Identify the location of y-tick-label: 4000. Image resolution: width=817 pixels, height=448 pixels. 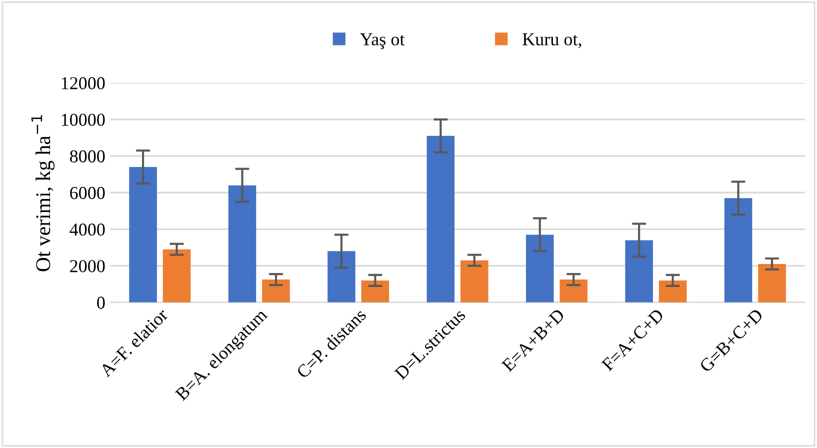
(87, 229).